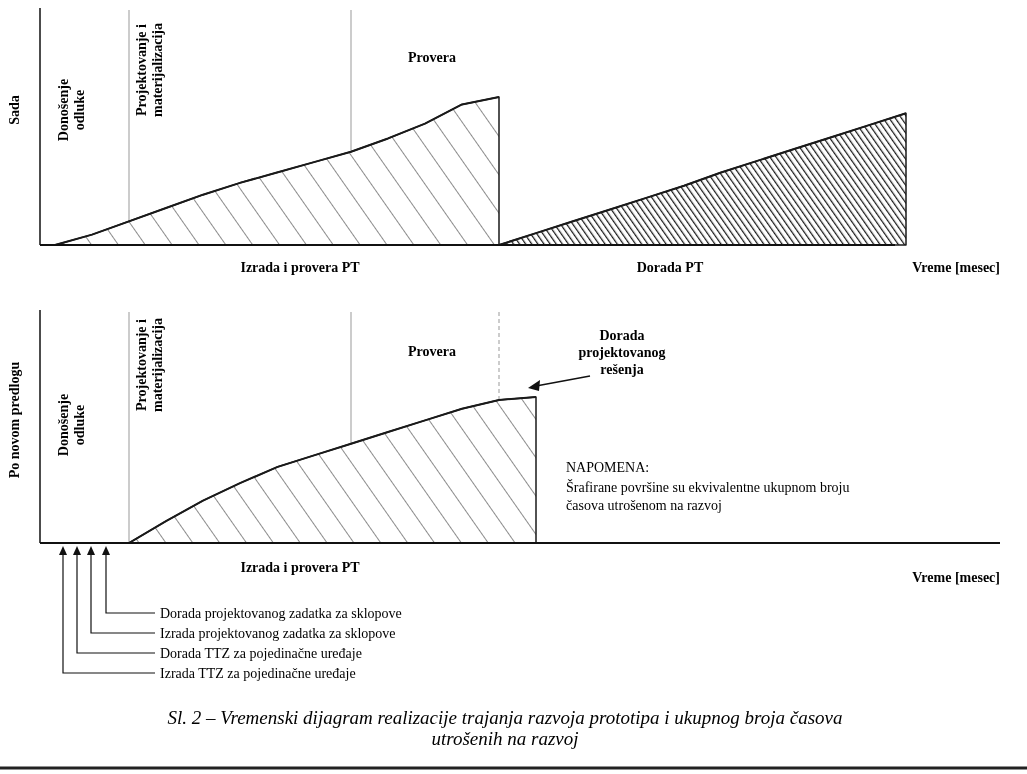 The height and width of the screenshot is (774, 1027). What do you see at coordinates (622, 352) in the screenshot?
I see `text: Dorada projektovanog rešenja` at bounding box center [622, 352].